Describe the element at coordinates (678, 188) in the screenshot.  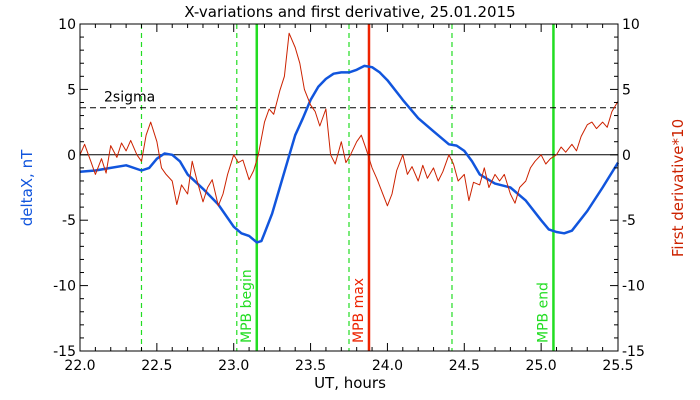
I see `y-axis-right-label: First derivative*10` at that location.